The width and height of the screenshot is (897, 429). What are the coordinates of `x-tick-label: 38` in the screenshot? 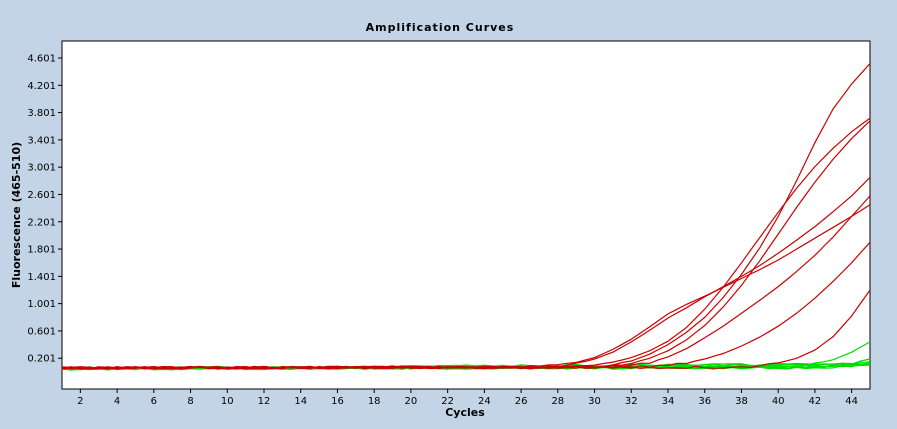 It's located at (741, 401).